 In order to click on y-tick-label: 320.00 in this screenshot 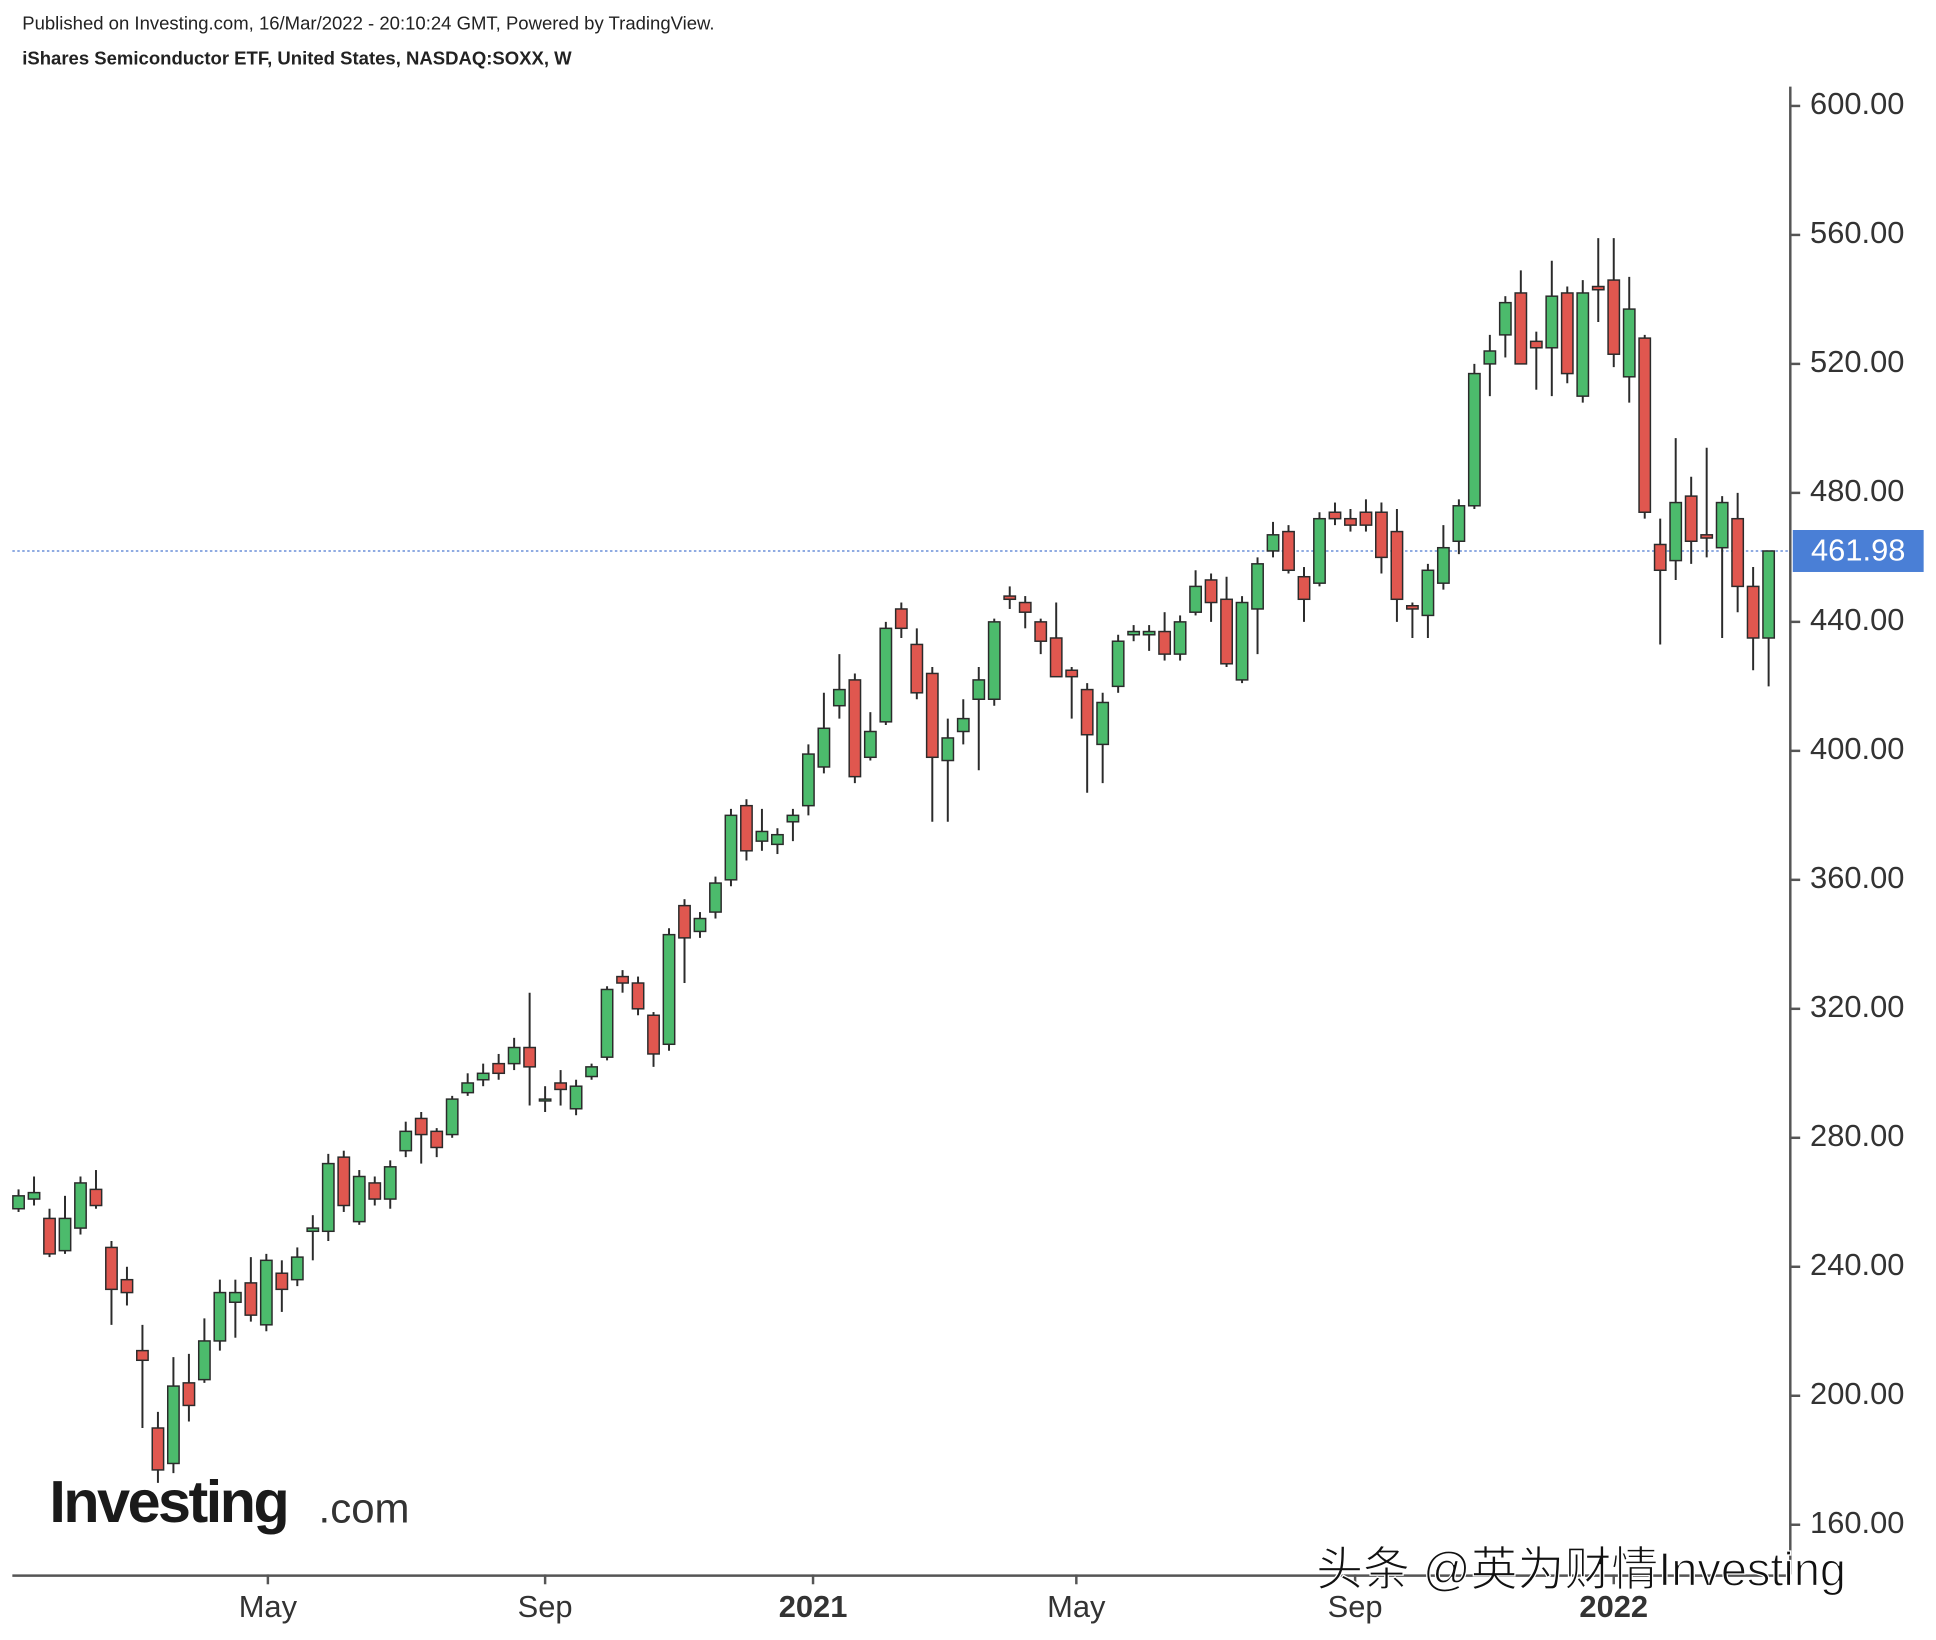, I will do `click(1857, 1006)`.